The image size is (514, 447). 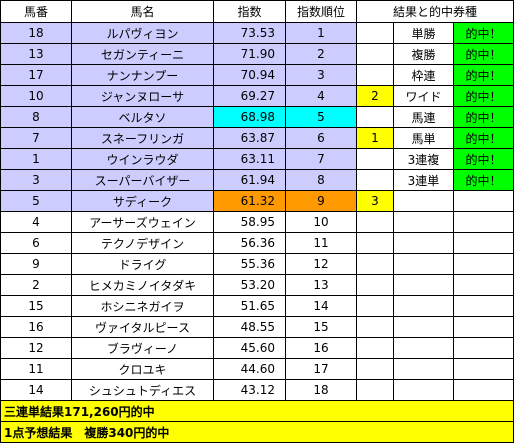 I want to click on table-row: 8 ベルタソ 68.98 5 馬連 的中！, so click(x=257, y=117).